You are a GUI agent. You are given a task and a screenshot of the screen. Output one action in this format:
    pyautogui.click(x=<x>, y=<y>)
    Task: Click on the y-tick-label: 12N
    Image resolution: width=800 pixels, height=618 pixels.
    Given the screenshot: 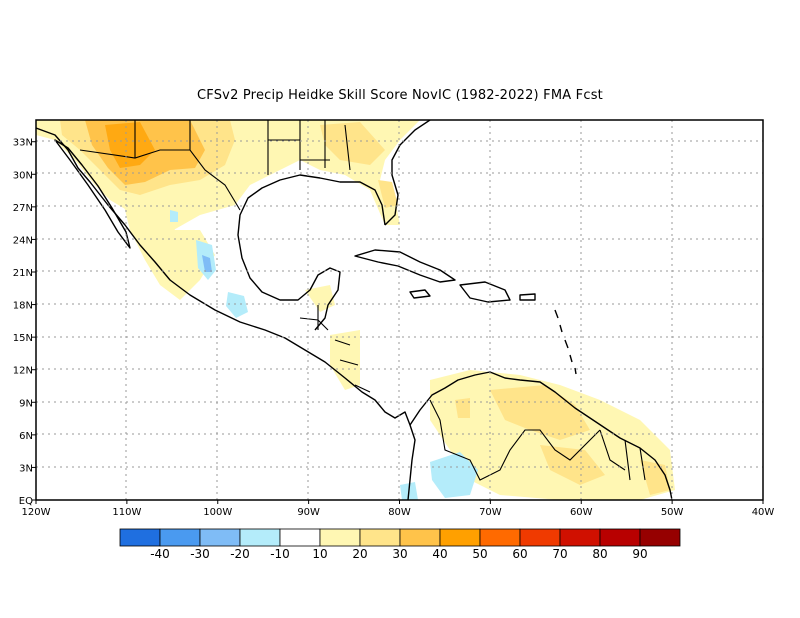 What is the action you would take?
    pyautogui.click(x=23, y=371)
    